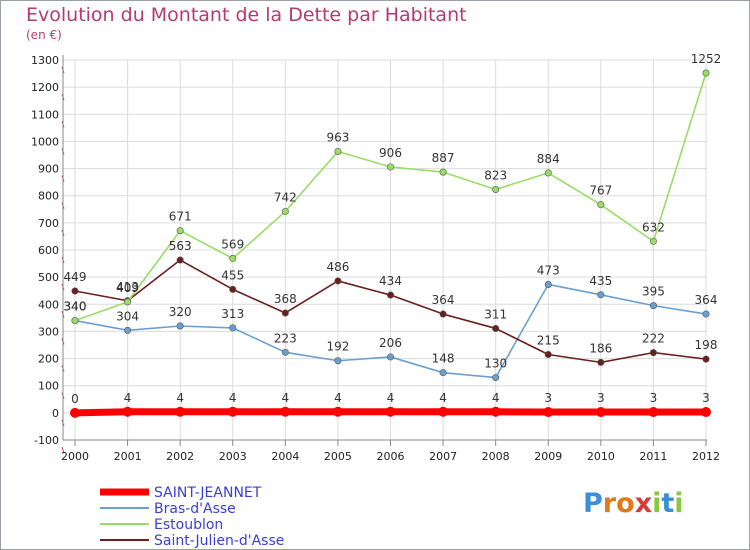 Image resolution: width=750 pixels, height=550 pixels. I want to click on y-tick-label: 500, so click(48, 277).